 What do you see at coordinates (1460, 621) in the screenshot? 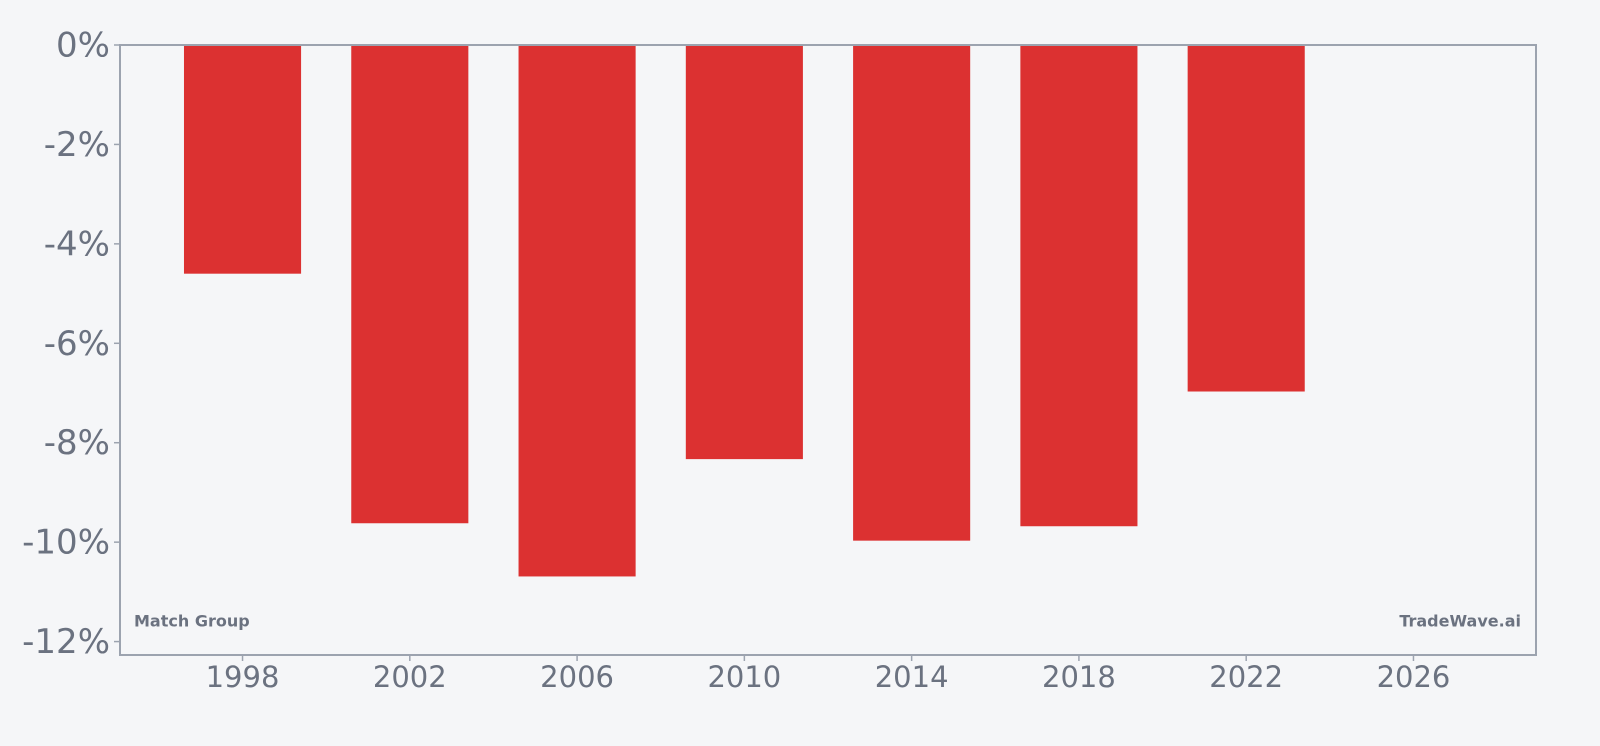
I see `annotation: TradeWave.ai` at bounding box center [1460, 621].